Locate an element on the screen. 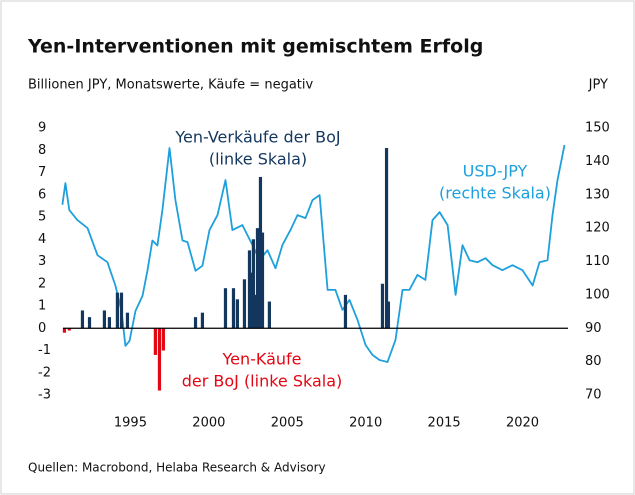 This screenshot has width=635, height=495. y-tick-label: 0 is located at coordinates (42, 328).